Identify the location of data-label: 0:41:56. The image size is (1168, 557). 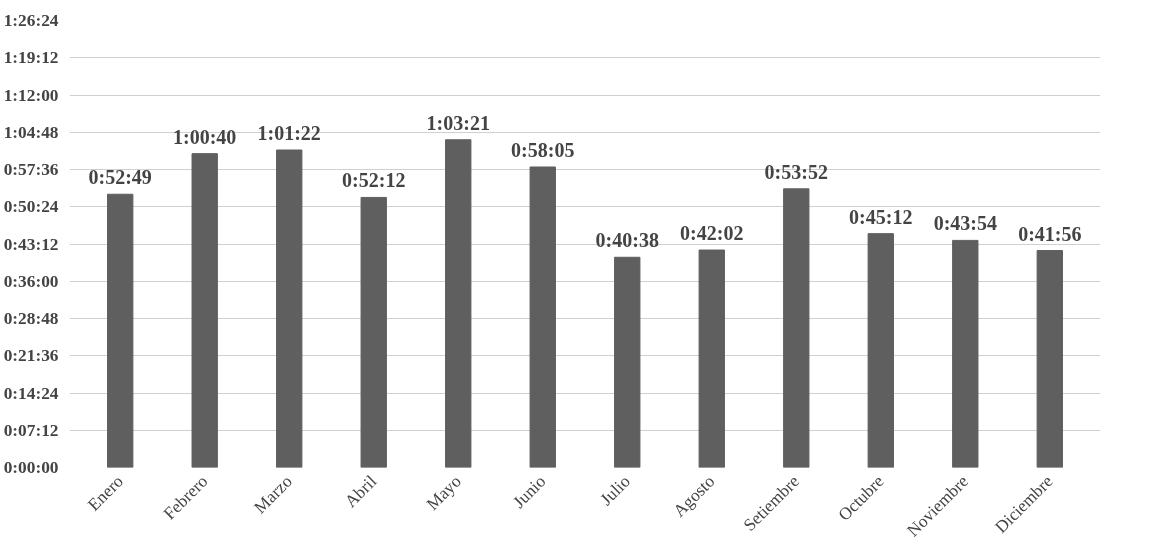
(1050, 233).